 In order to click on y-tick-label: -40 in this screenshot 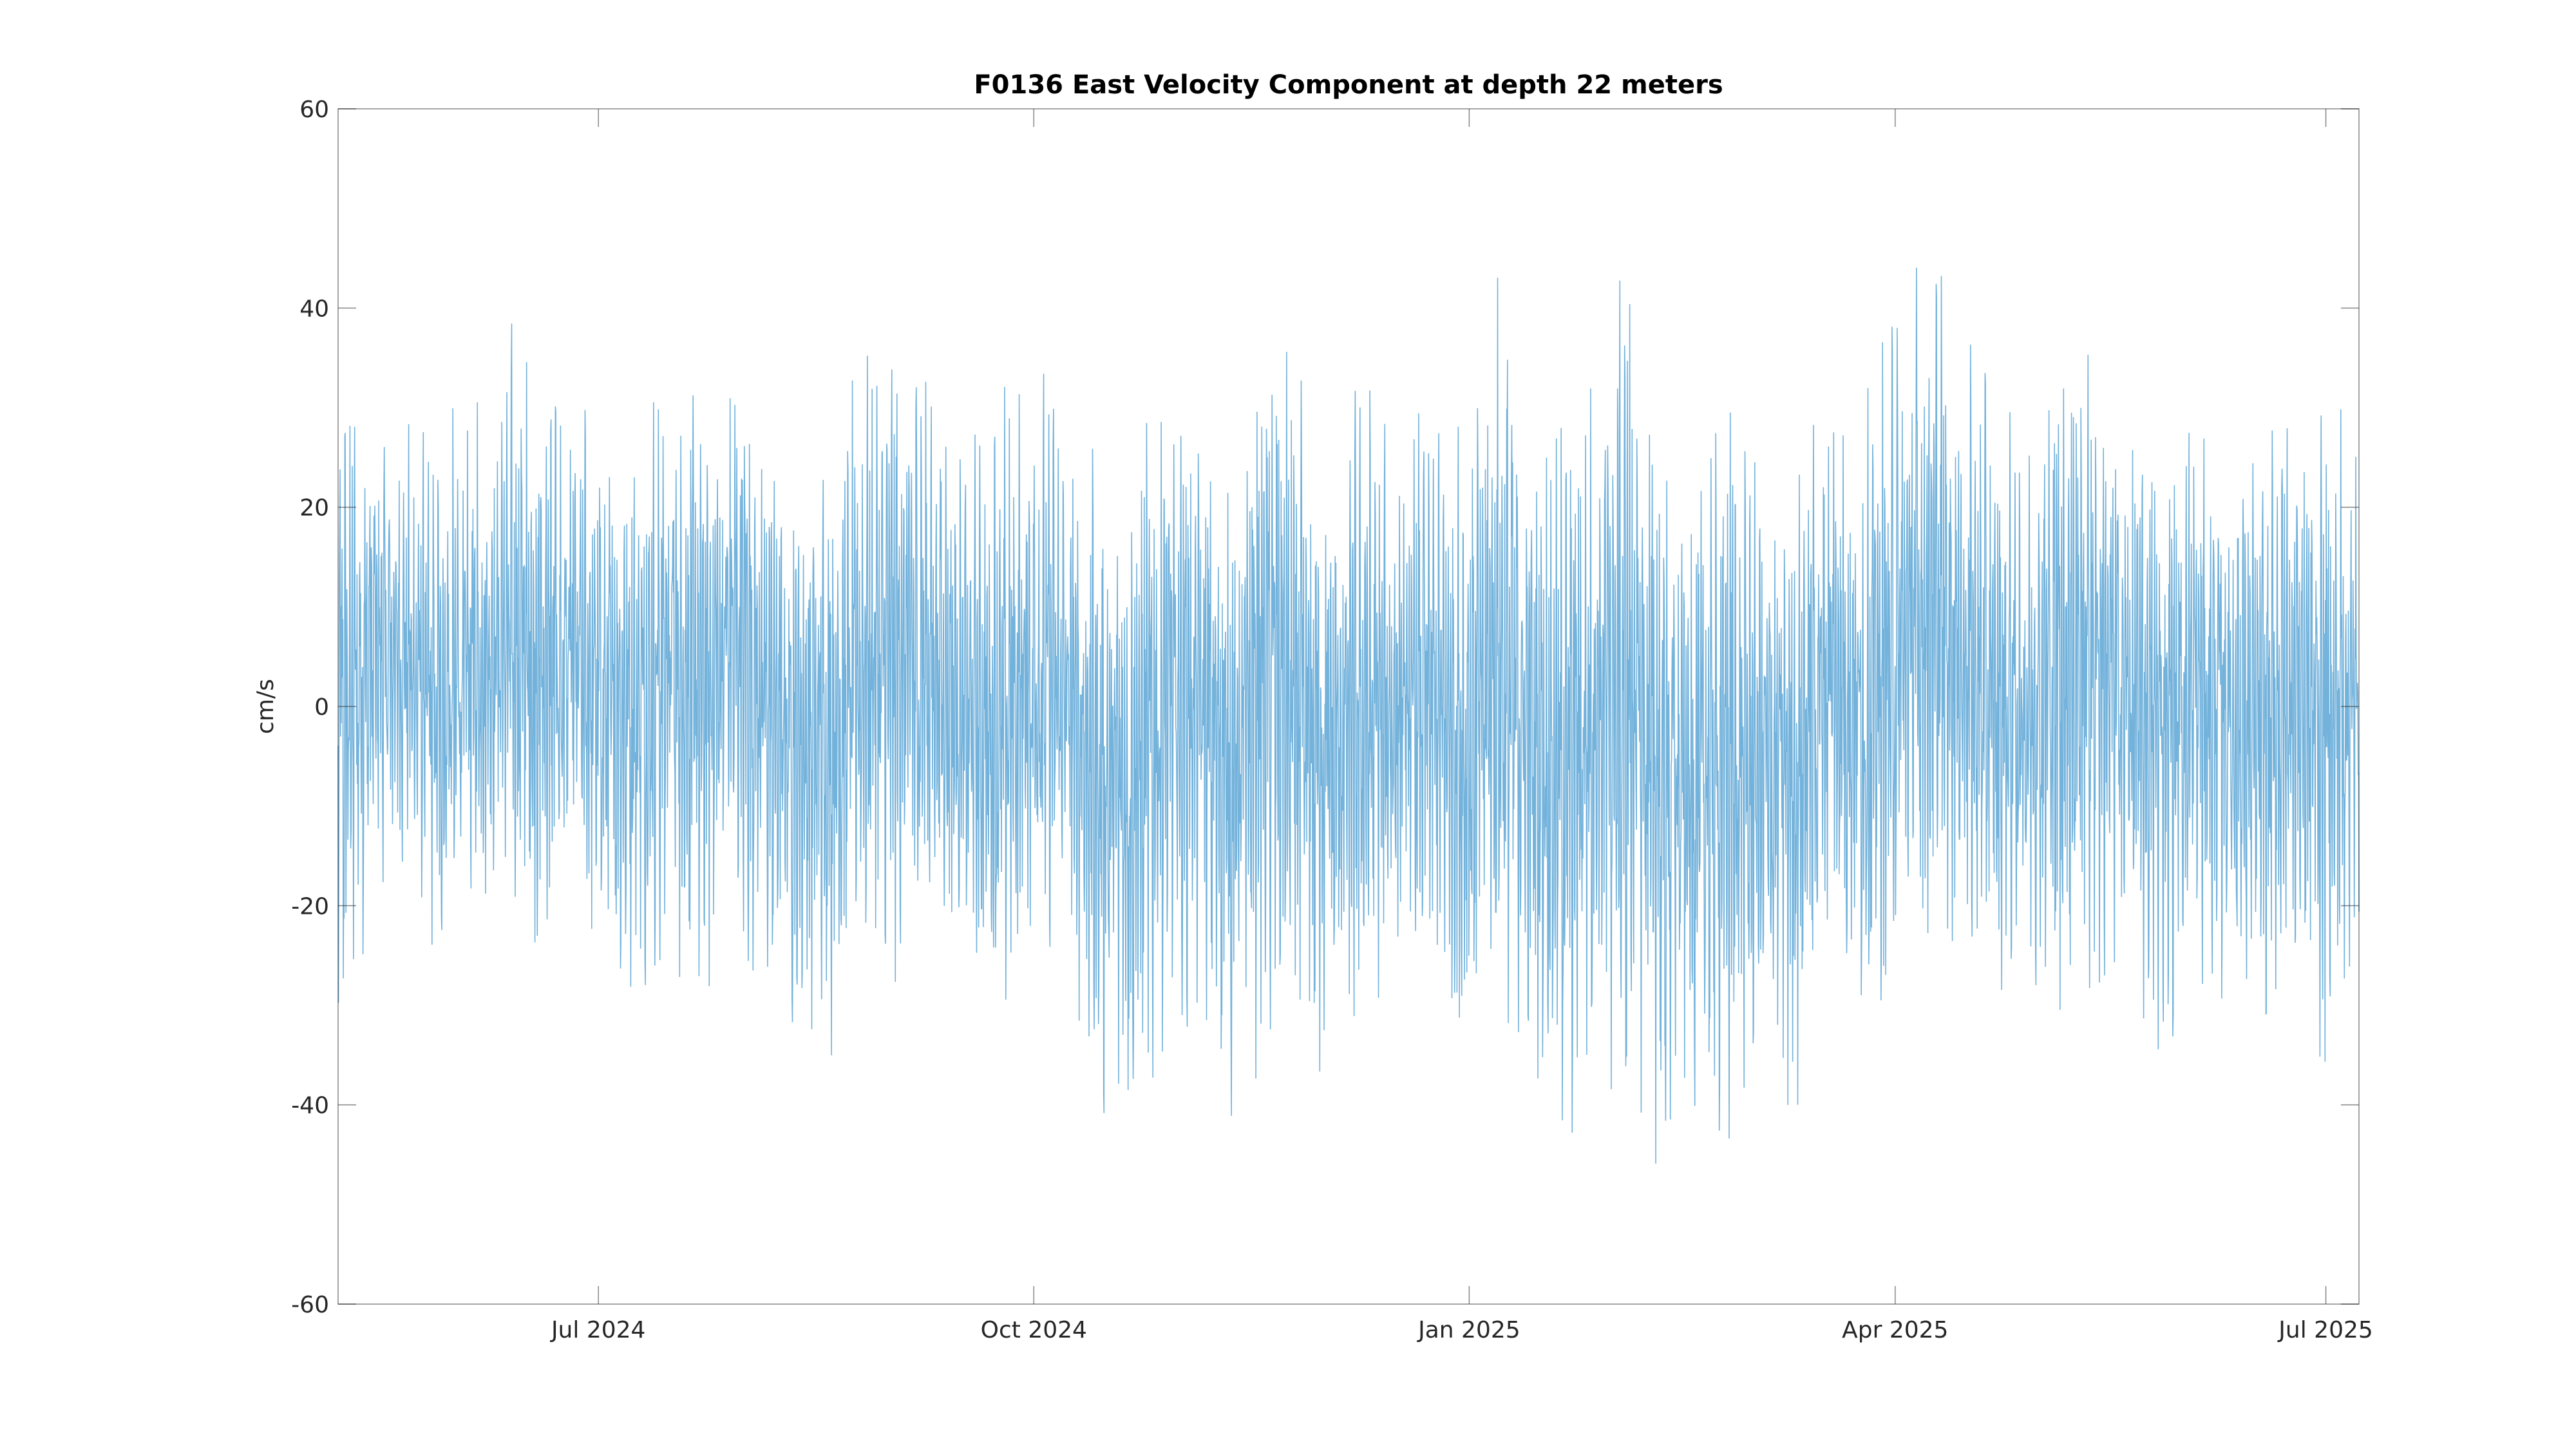, I will do `click(310, 1106)`.